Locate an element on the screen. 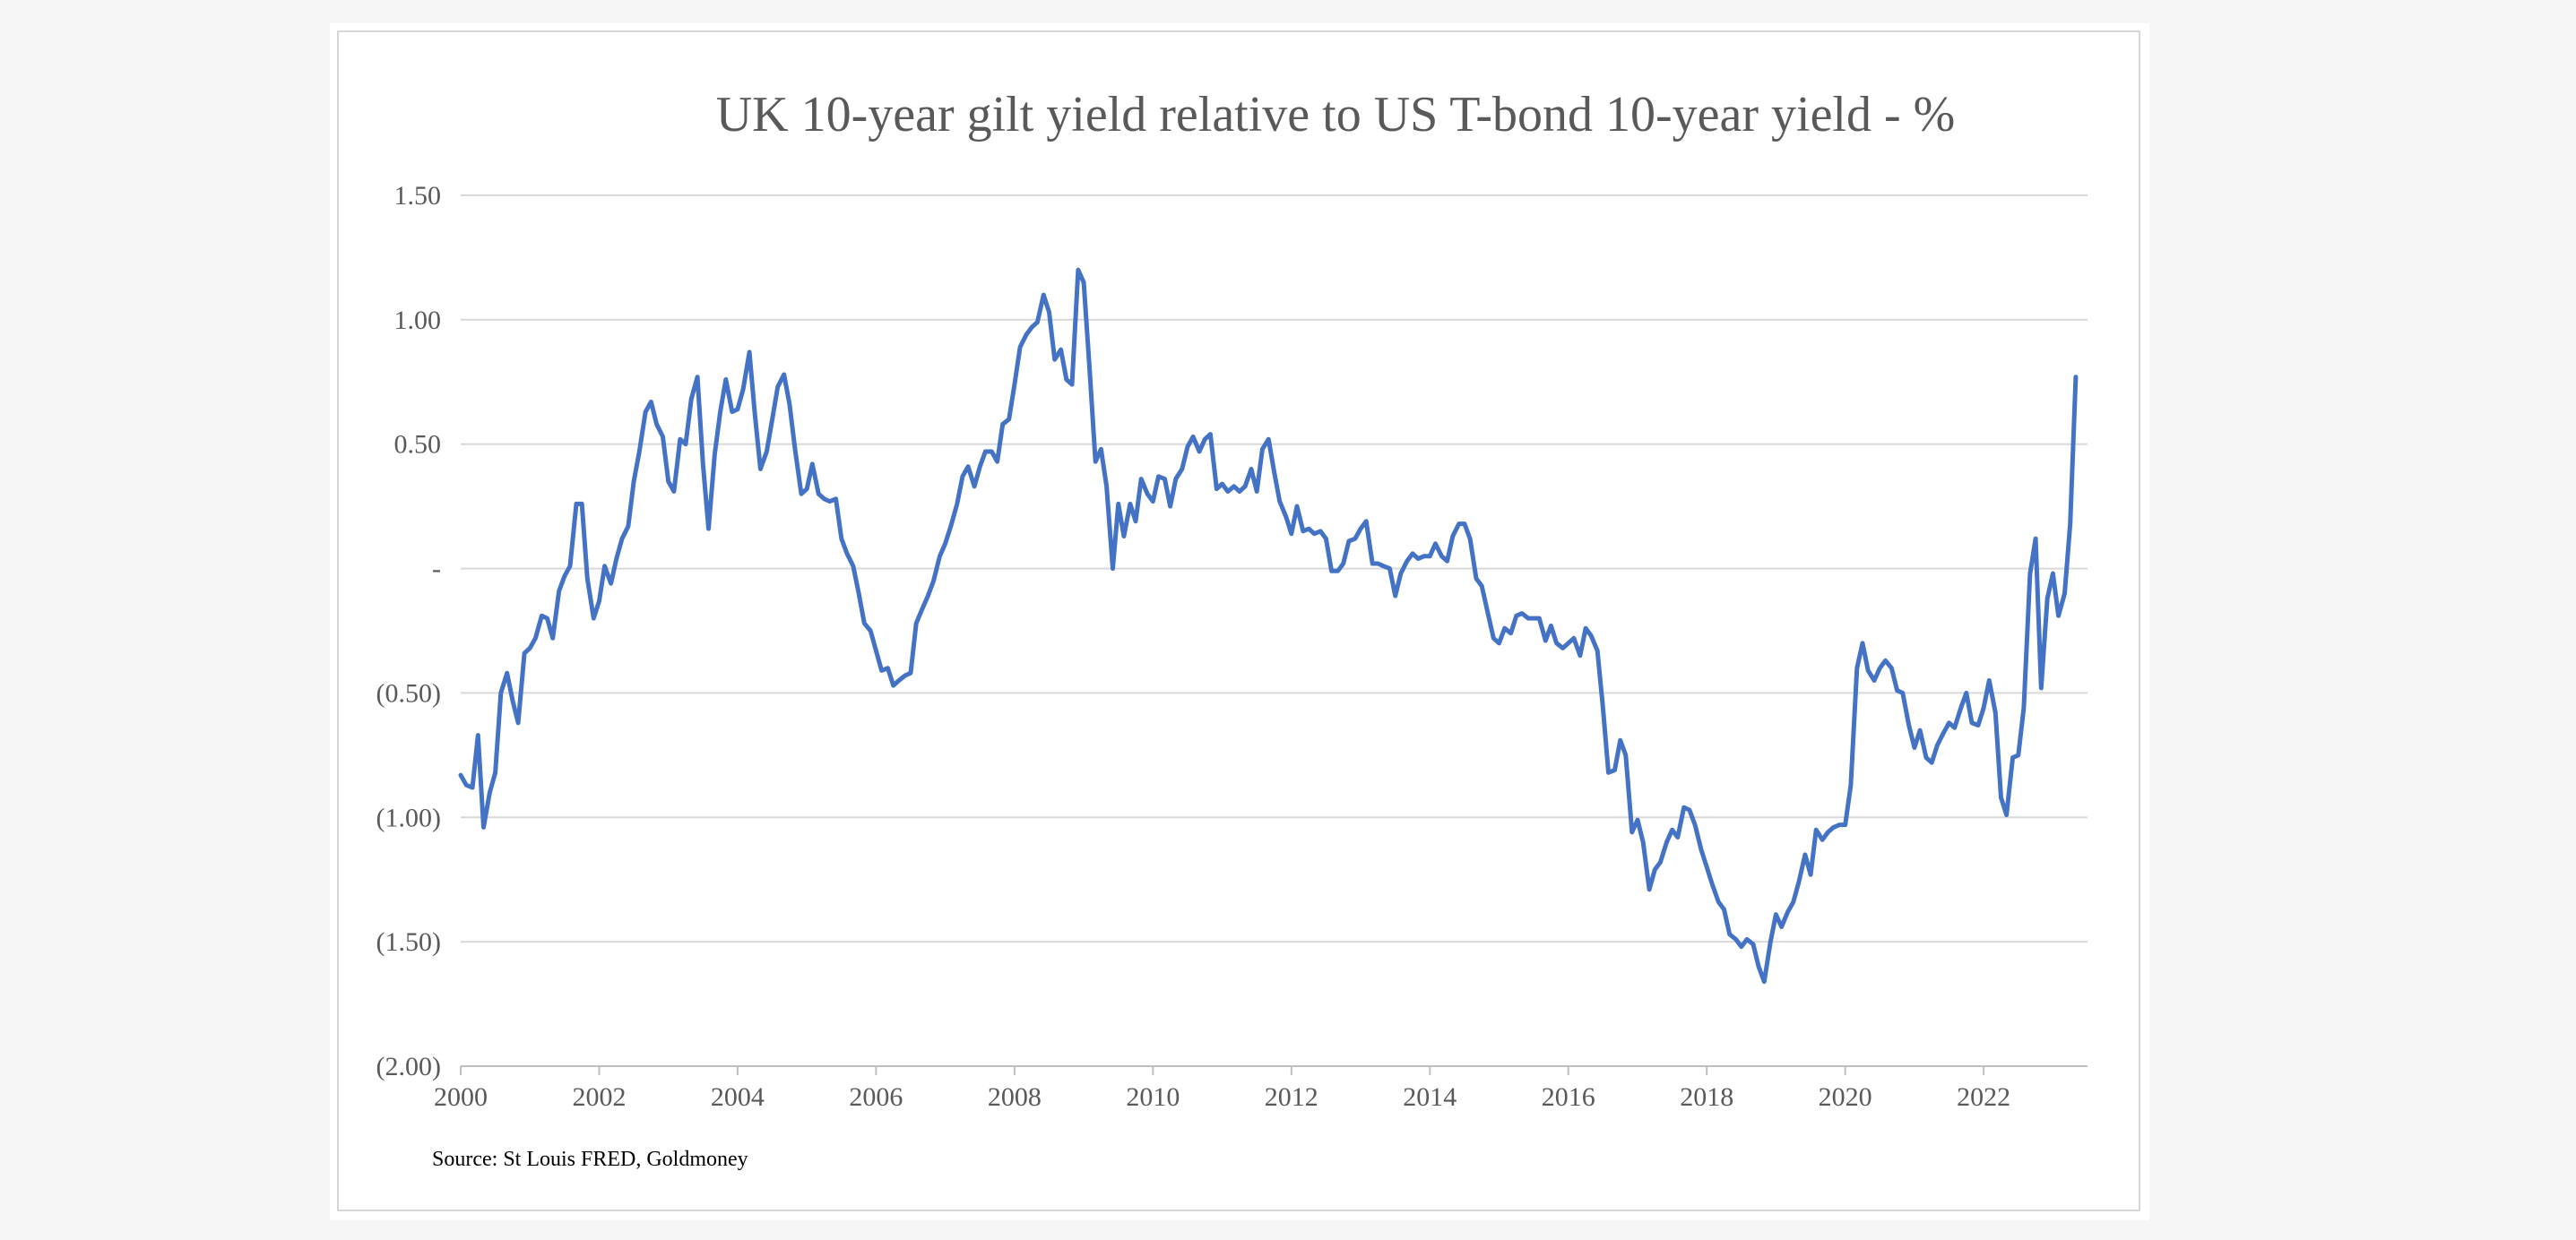 The width and height of the screenshot is (2576, 1240). y-tick-label: (0.50) is located at coordinates (408, 693).